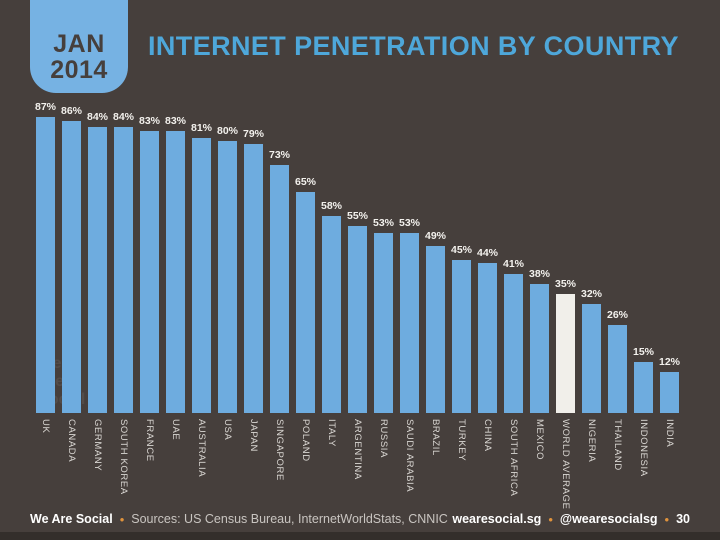  I want to click on value-label: 58%, so click(331, 206).